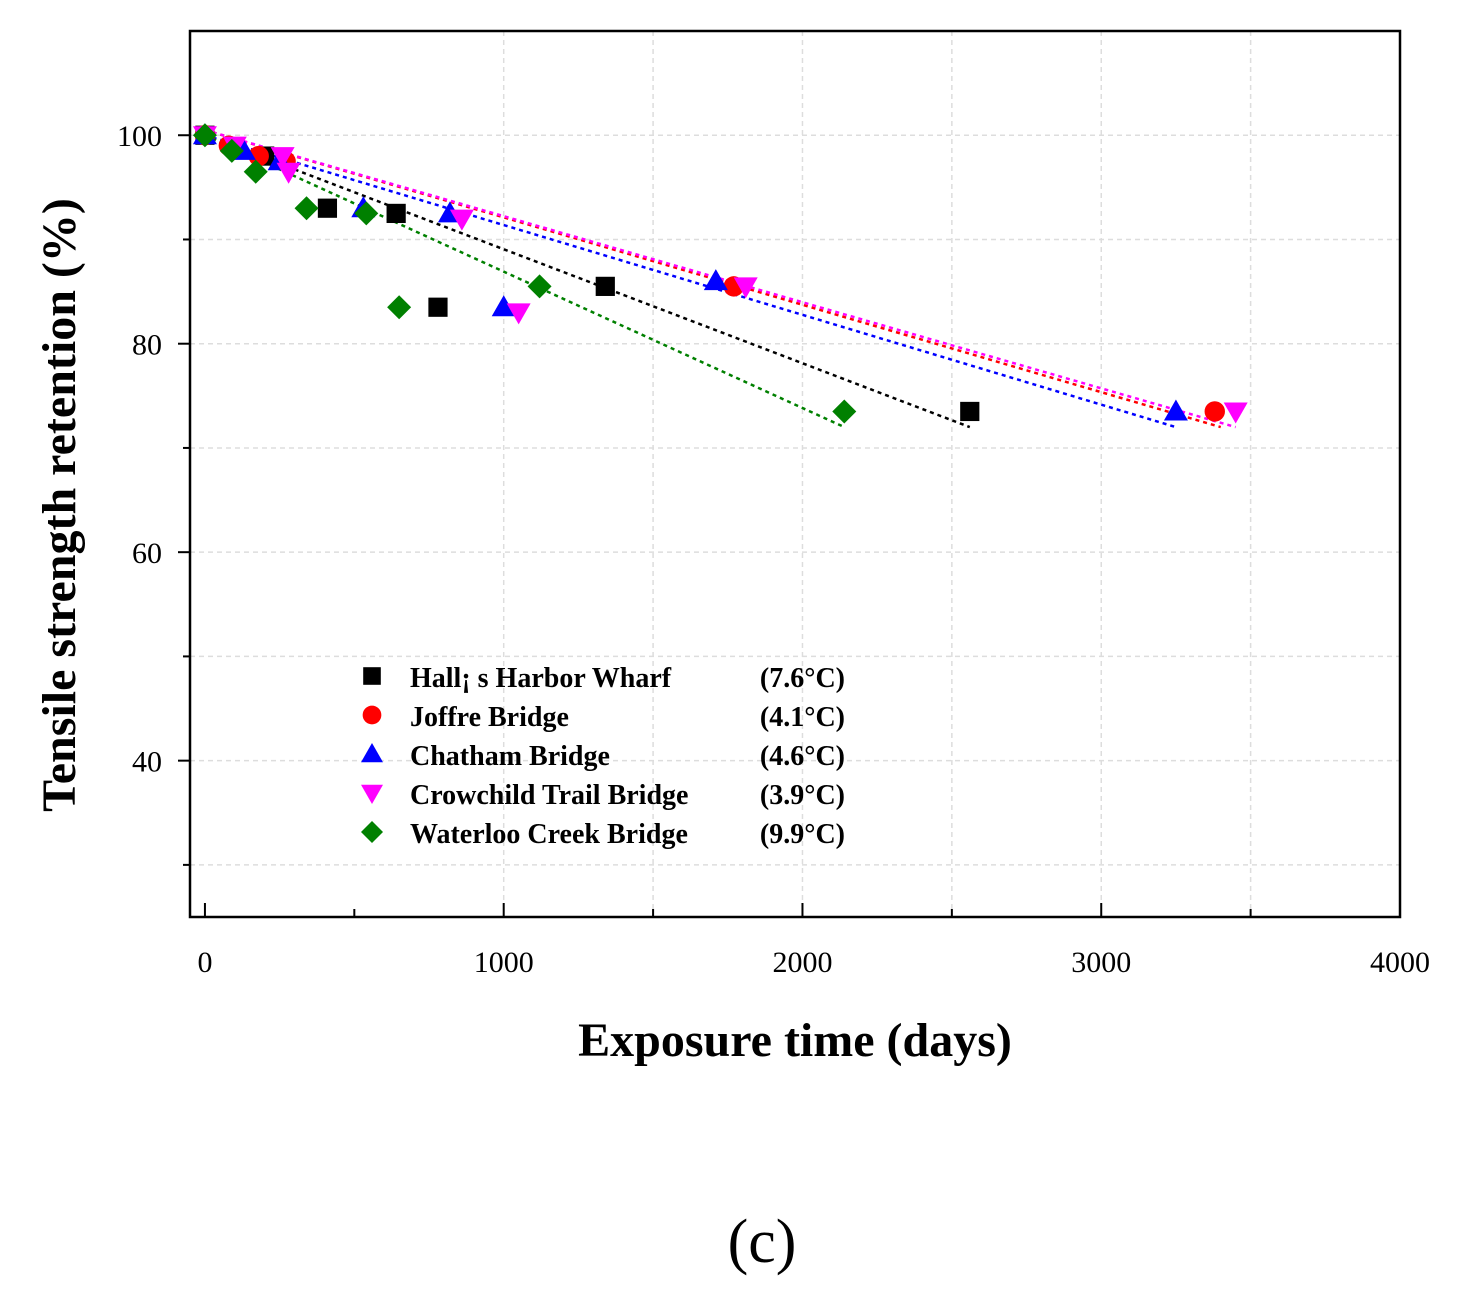 This screenshot has width=1463, height=1314. Describe the element at coordinates (504, 962) in the screenshot. I see `x-tick-label: 1000` at that location.